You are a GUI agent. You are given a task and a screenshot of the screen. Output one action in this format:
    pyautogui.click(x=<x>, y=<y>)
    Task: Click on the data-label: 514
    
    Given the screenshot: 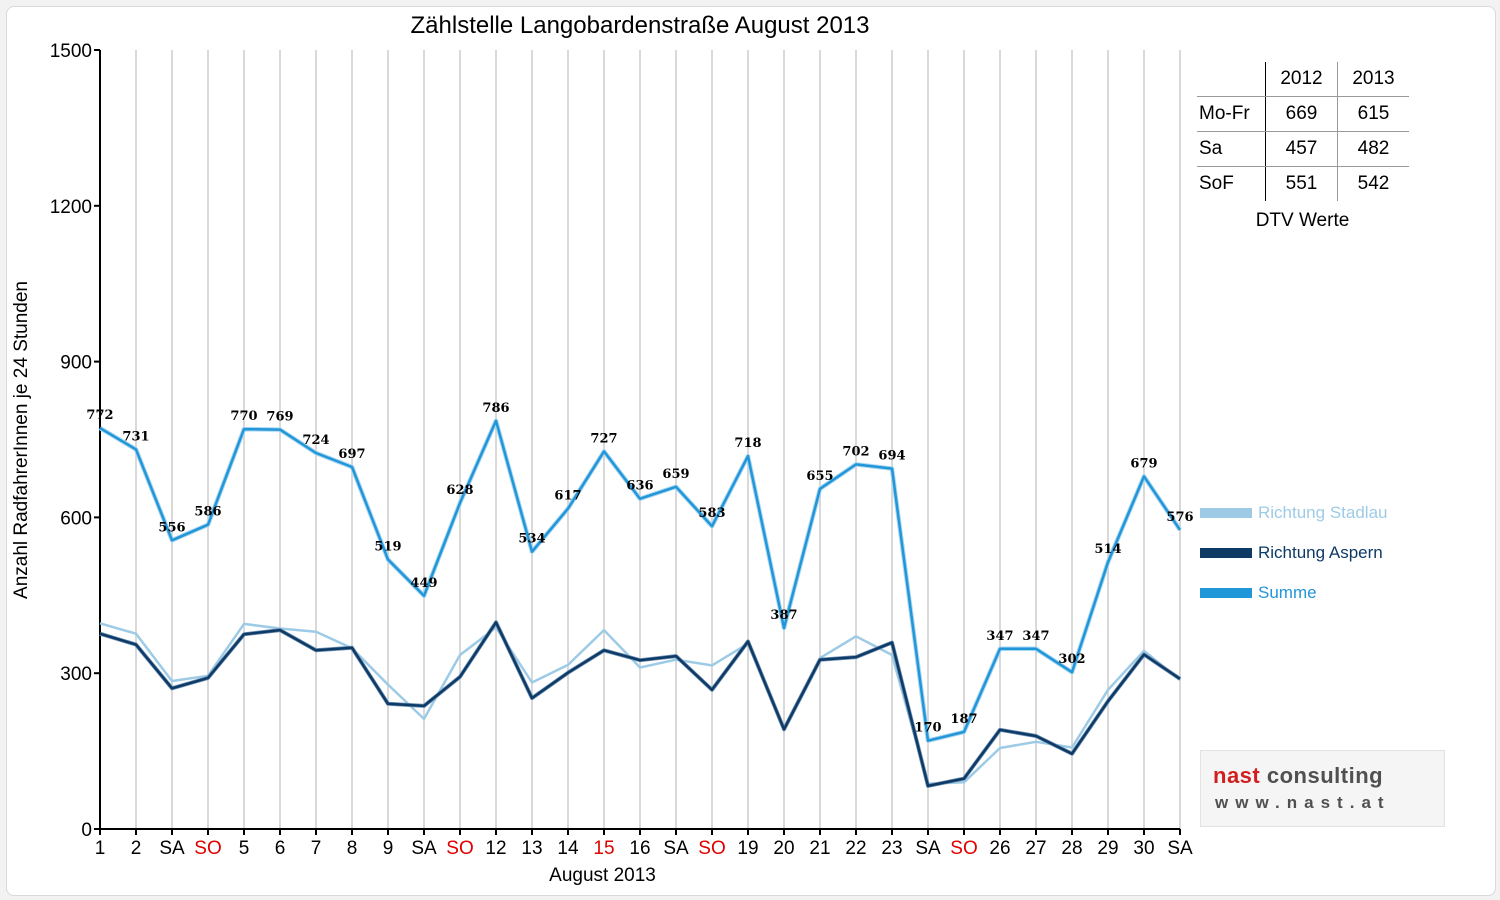 What is the action you would take?
    pyautogui.click(x=1107, y=549)
    